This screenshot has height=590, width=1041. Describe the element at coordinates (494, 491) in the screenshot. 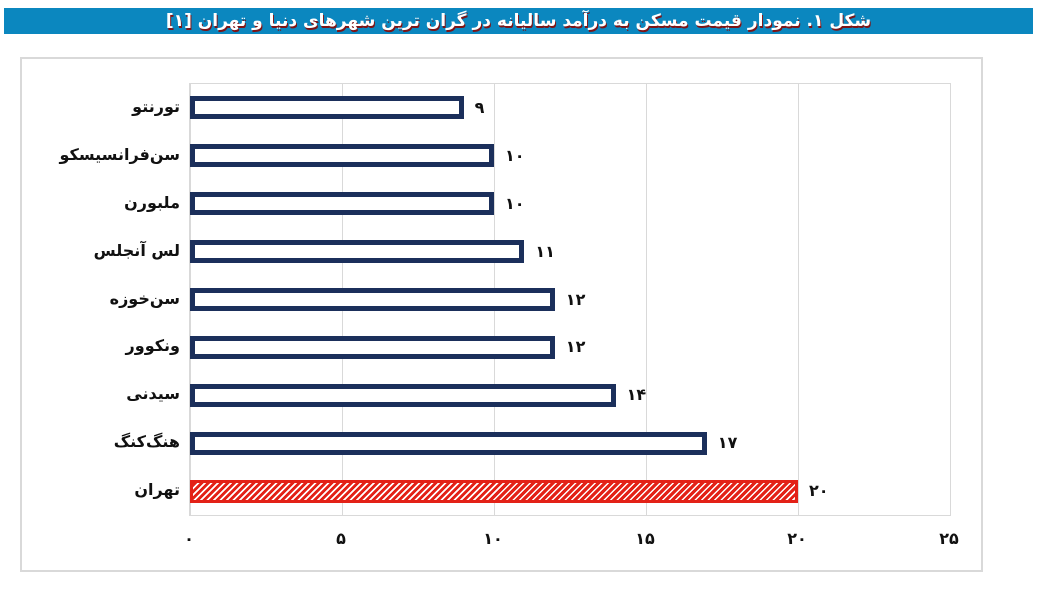

I see `bar-highlighted` at that location.